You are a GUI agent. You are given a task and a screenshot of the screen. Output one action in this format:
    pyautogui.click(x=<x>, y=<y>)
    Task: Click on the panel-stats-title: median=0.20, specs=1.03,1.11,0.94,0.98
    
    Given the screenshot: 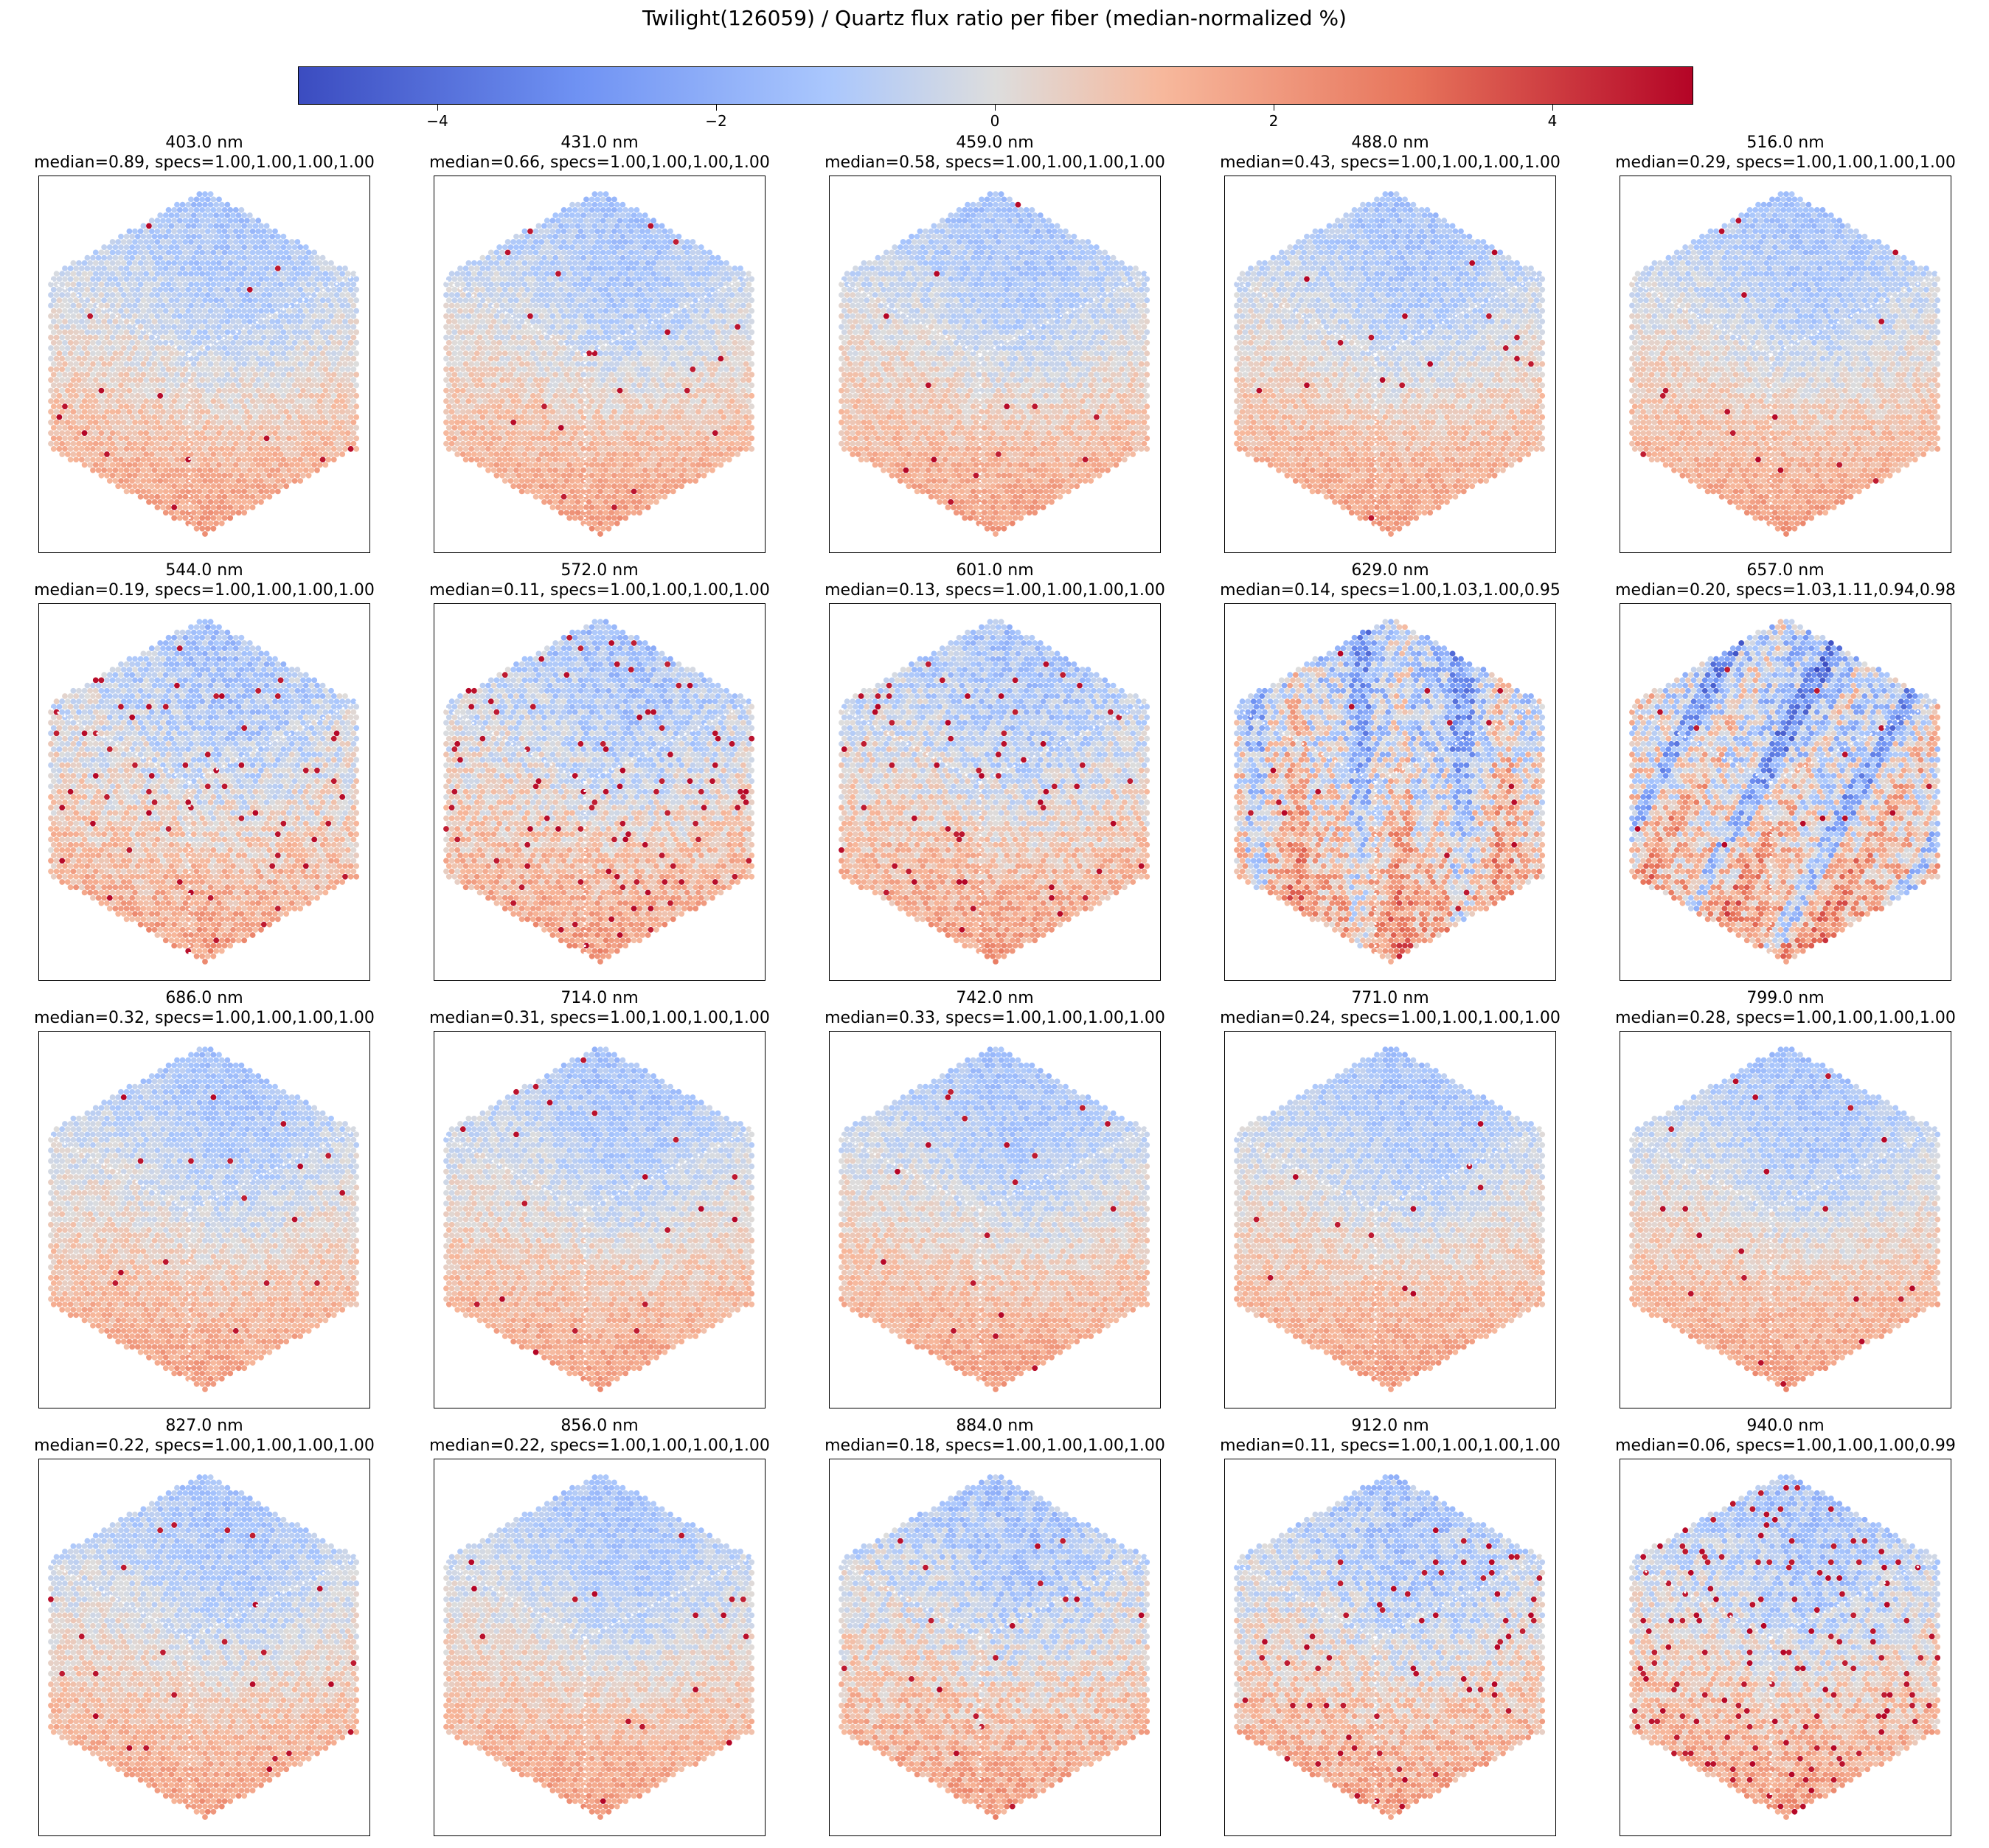 What is the action you would take?
    pyautogui.click(x=1782, y=590)
    